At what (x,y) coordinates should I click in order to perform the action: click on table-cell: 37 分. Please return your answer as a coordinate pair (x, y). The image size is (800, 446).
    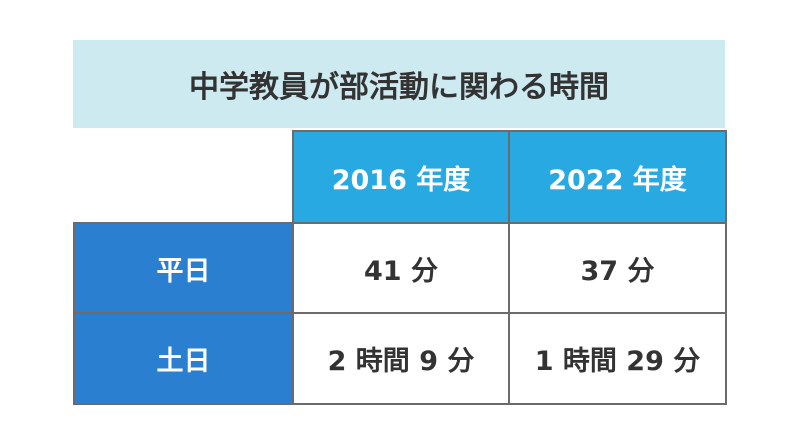
    Looking at the image, I should click on (617, 268).